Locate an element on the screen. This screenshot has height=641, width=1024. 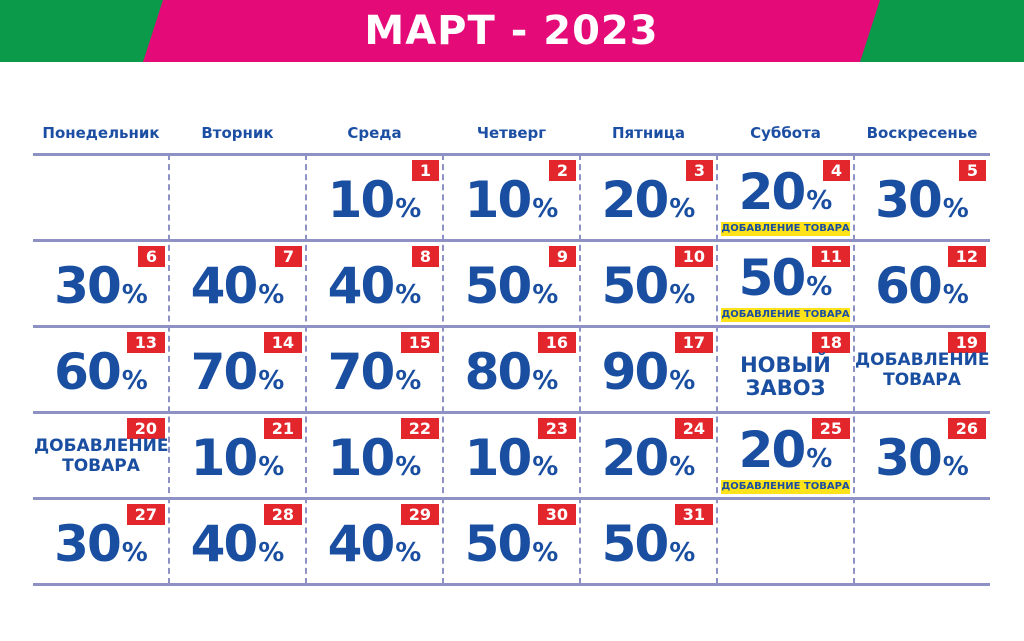
calendar-day-cell: 8 40% is located at coordinates (374, 283).